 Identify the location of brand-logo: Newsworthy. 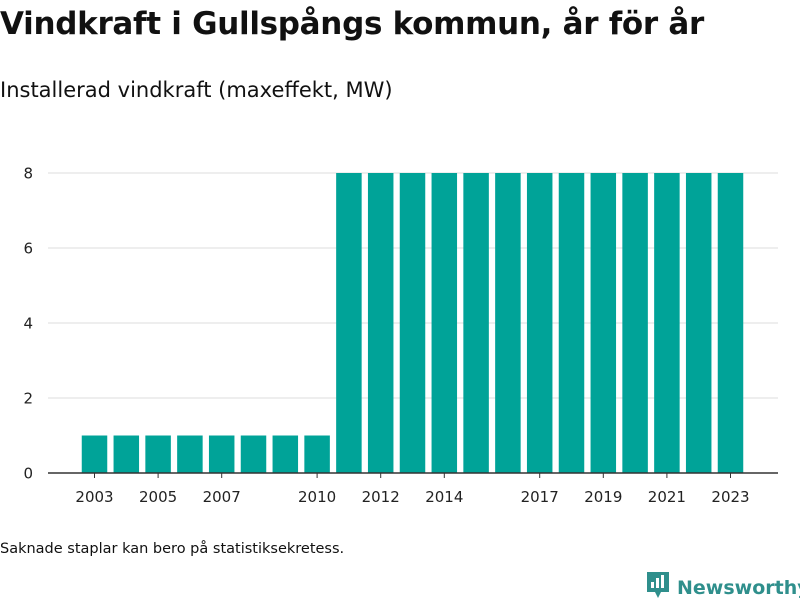
(722, 587).